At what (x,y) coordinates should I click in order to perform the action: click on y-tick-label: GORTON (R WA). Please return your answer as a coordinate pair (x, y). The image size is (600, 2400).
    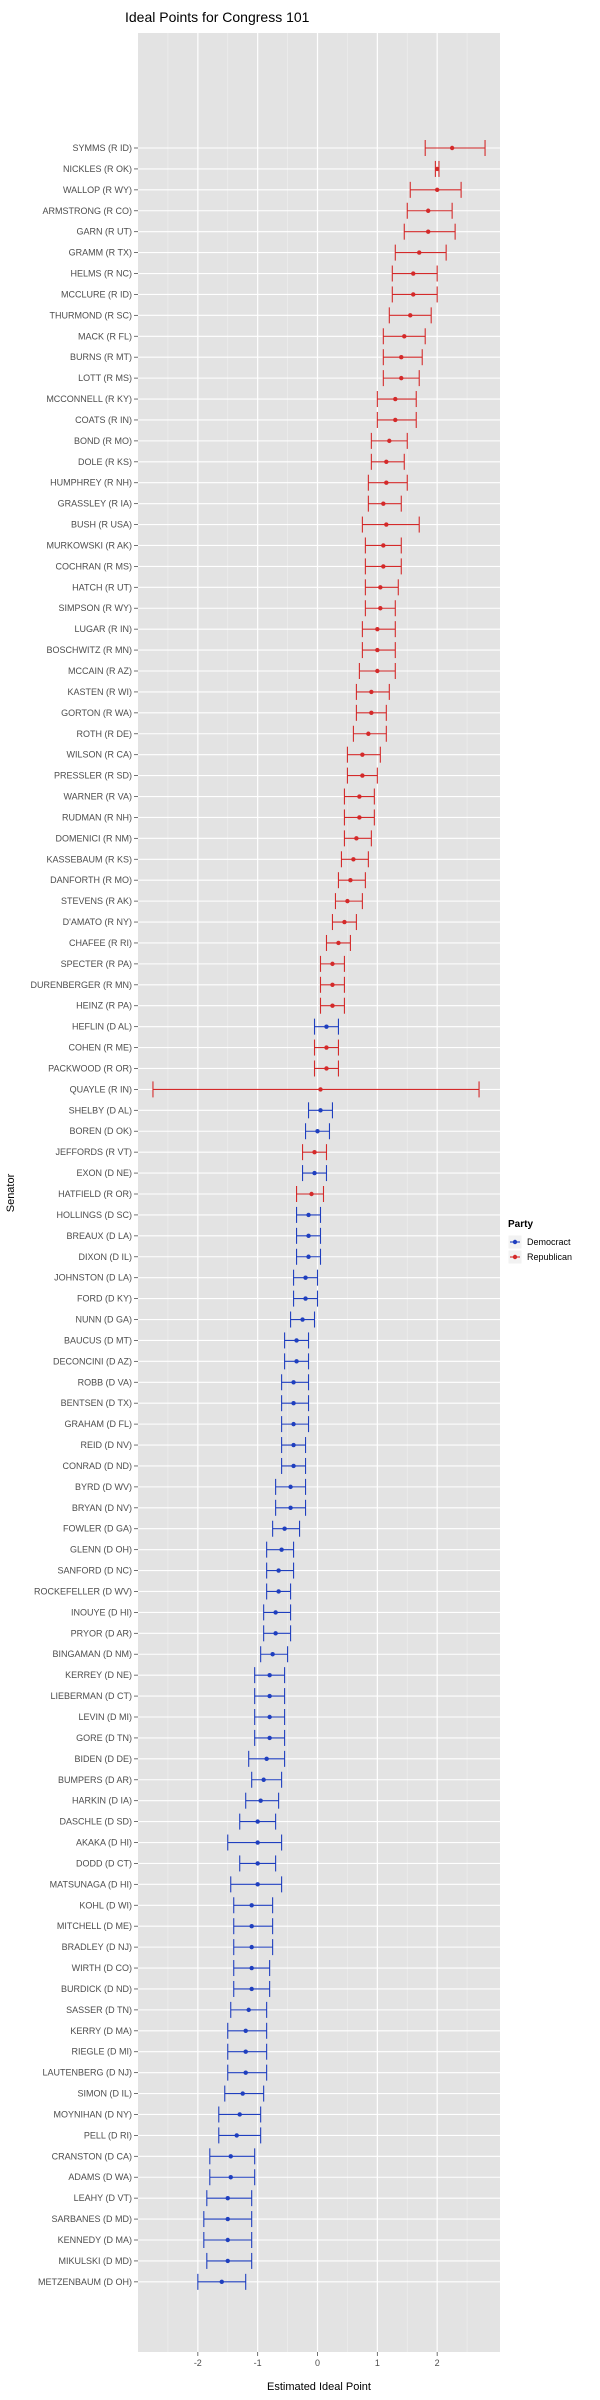
    Looking at the image, I should click on (96, 713).